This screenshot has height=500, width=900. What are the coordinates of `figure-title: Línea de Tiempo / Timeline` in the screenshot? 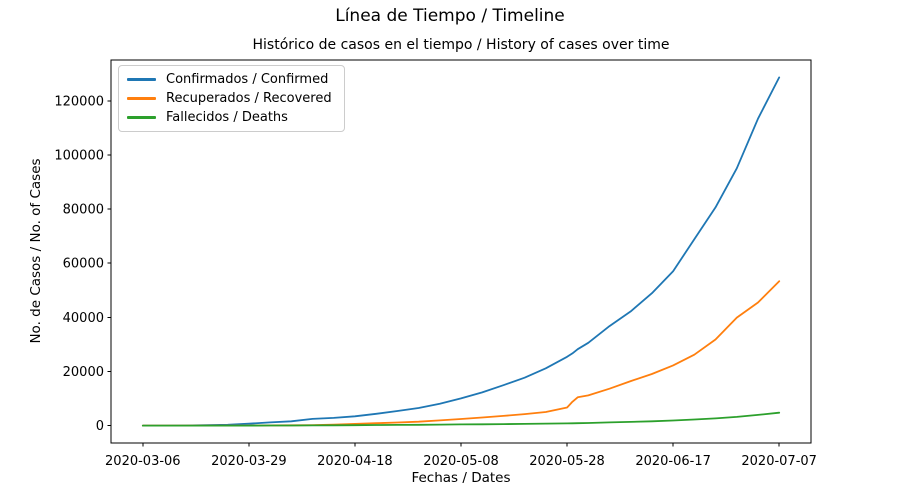 It's located at (450, 16).